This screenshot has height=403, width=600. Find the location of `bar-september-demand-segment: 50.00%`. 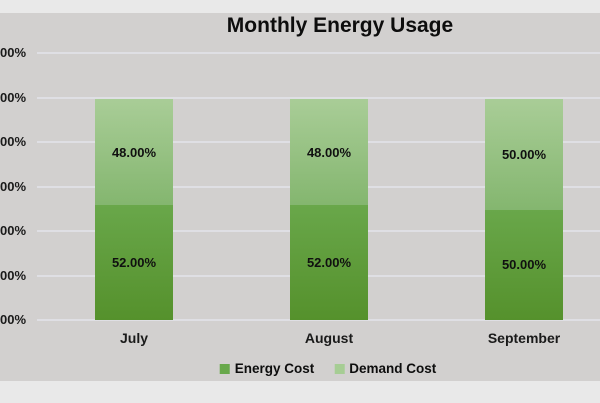

bar-september-demand-segment: 50.00% is located at coordinates (524, 154).